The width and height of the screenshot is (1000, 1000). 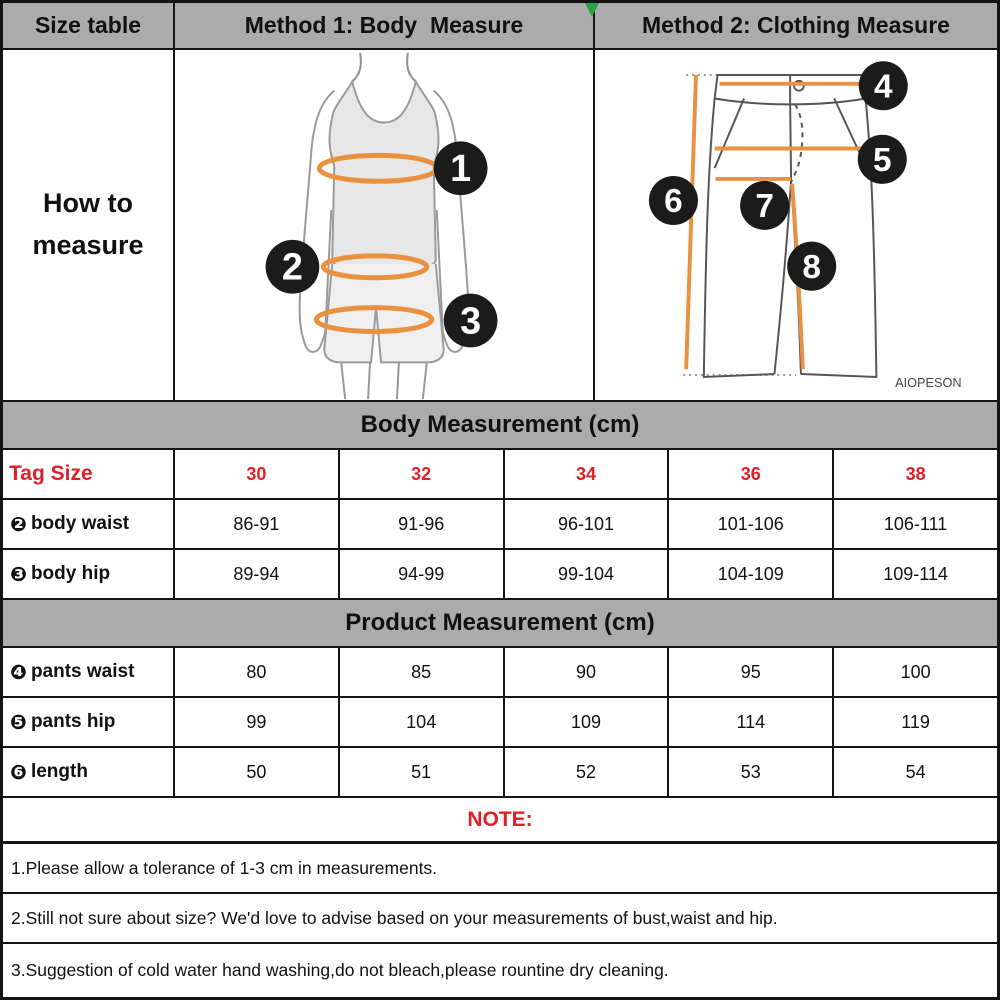 I want to click on svg-text: 3, so click(x=470, y=321).